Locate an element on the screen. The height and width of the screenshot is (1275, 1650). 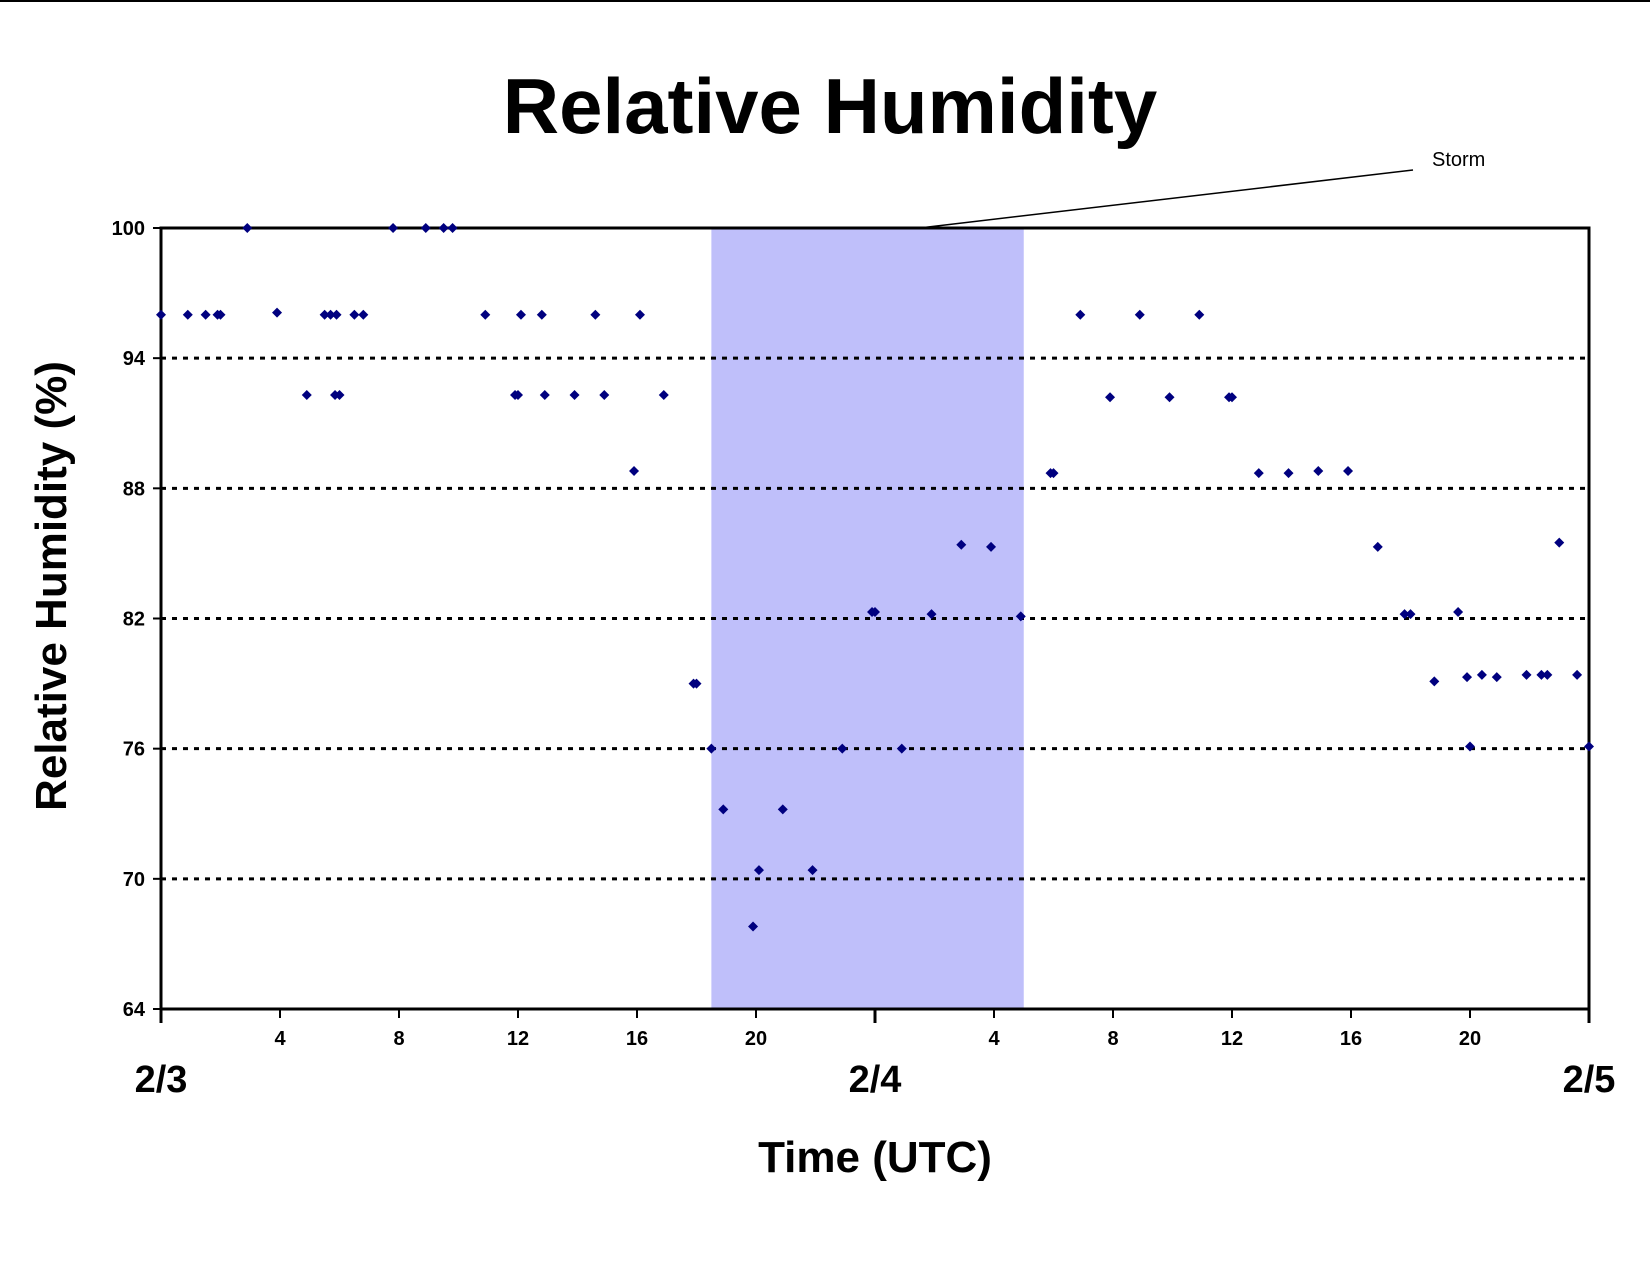
x-tick-label-28: 4 is located at coordinates (994, 1039).